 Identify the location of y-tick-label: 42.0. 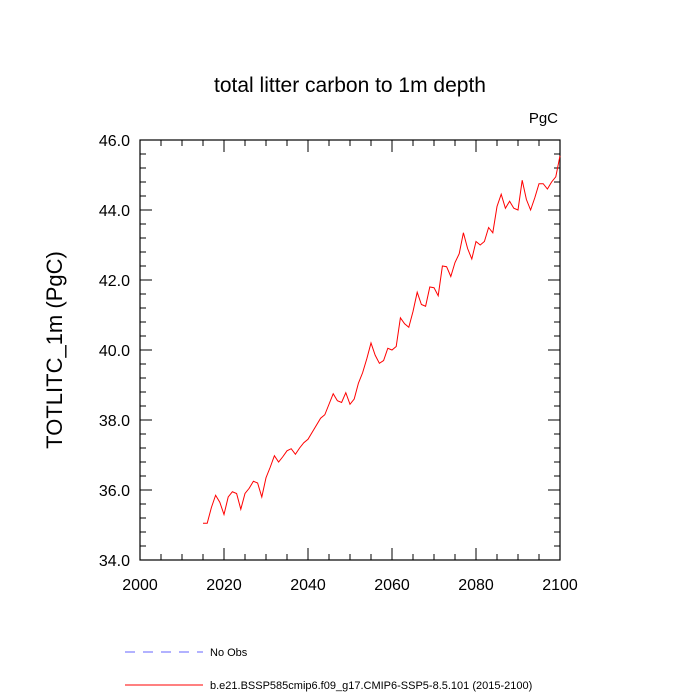
(114, 281).